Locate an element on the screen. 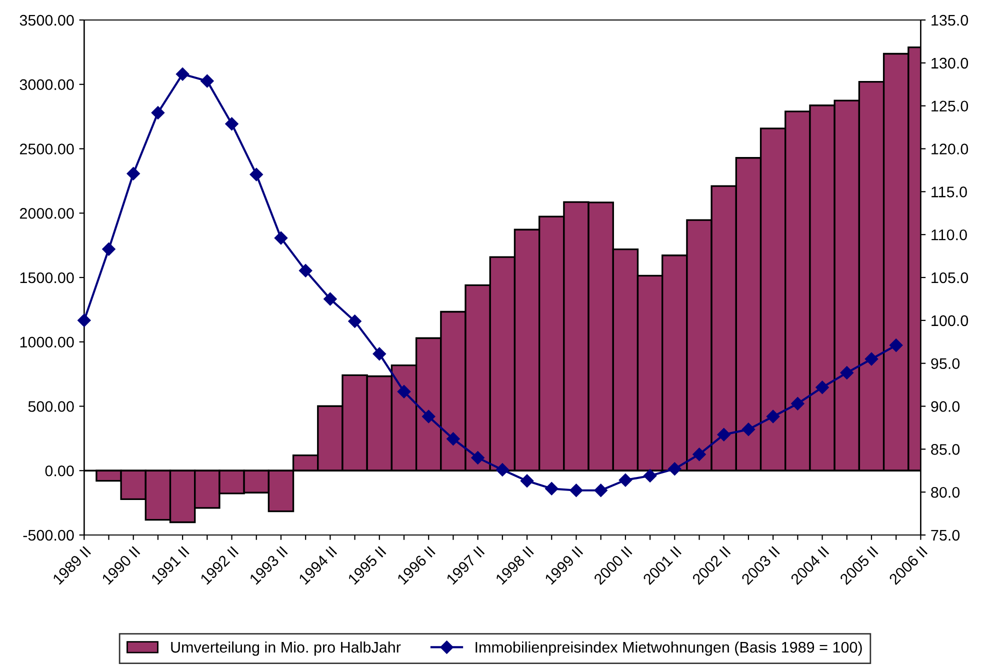  y-tick-label: 1500.00 is located at coordinates (47, 278).